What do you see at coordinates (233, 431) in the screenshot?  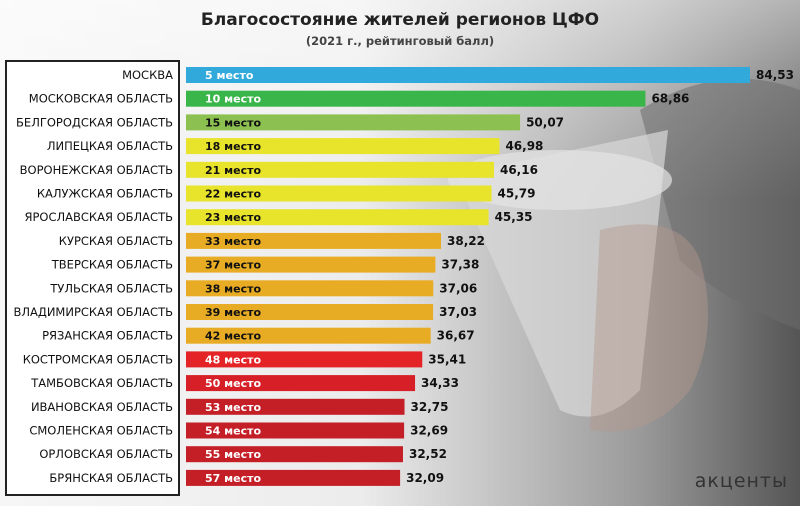 I see `rank-label: 54 место` at bounding box center [233, 431].